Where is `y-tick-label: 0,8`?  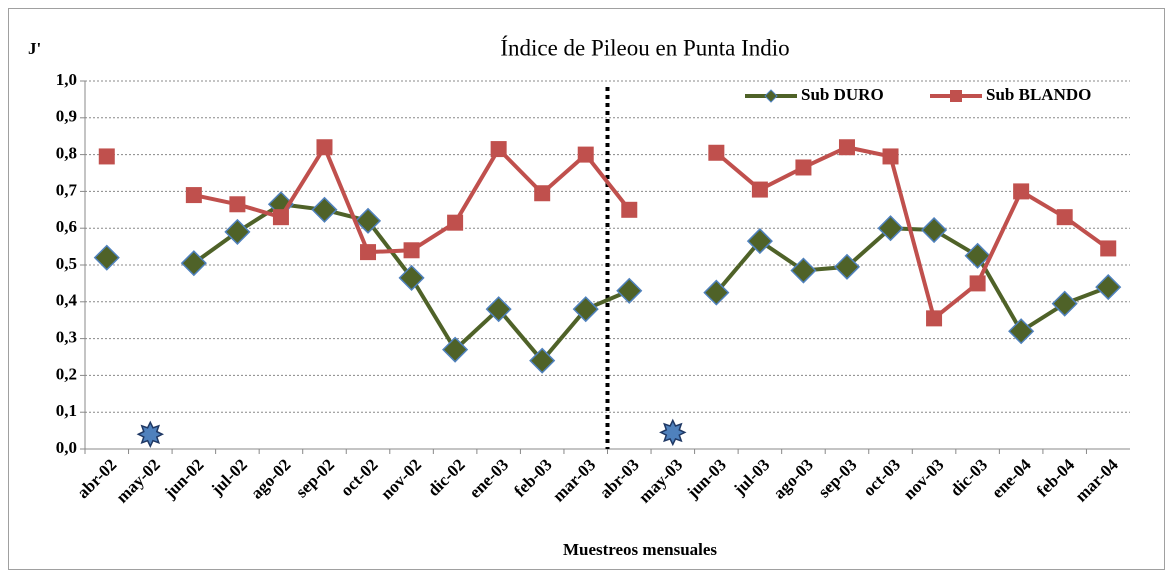 y-tick-label: 0,8 is located at coordinates (66, 153).